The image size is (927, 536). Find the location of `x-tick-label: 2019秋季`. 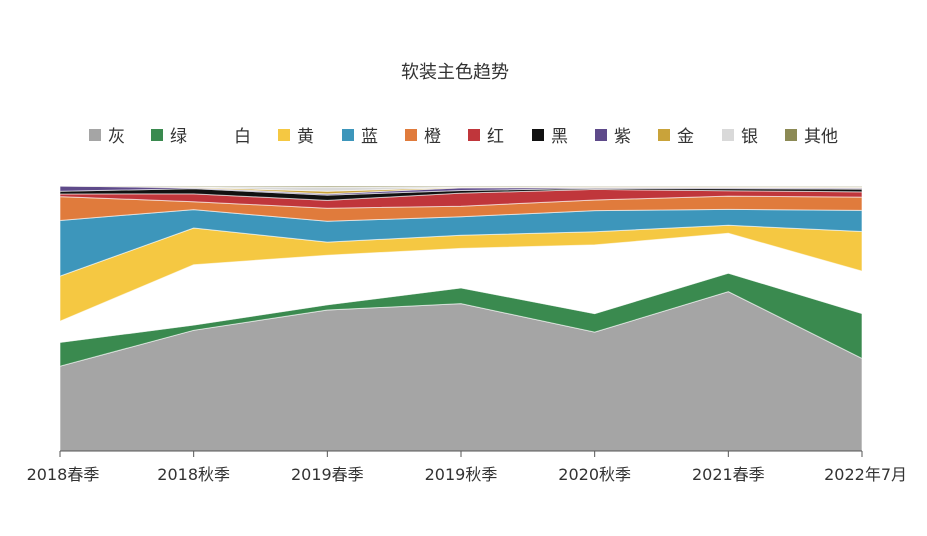

x-tick-label: 2019秋季 is located at coordinates (461, 474).